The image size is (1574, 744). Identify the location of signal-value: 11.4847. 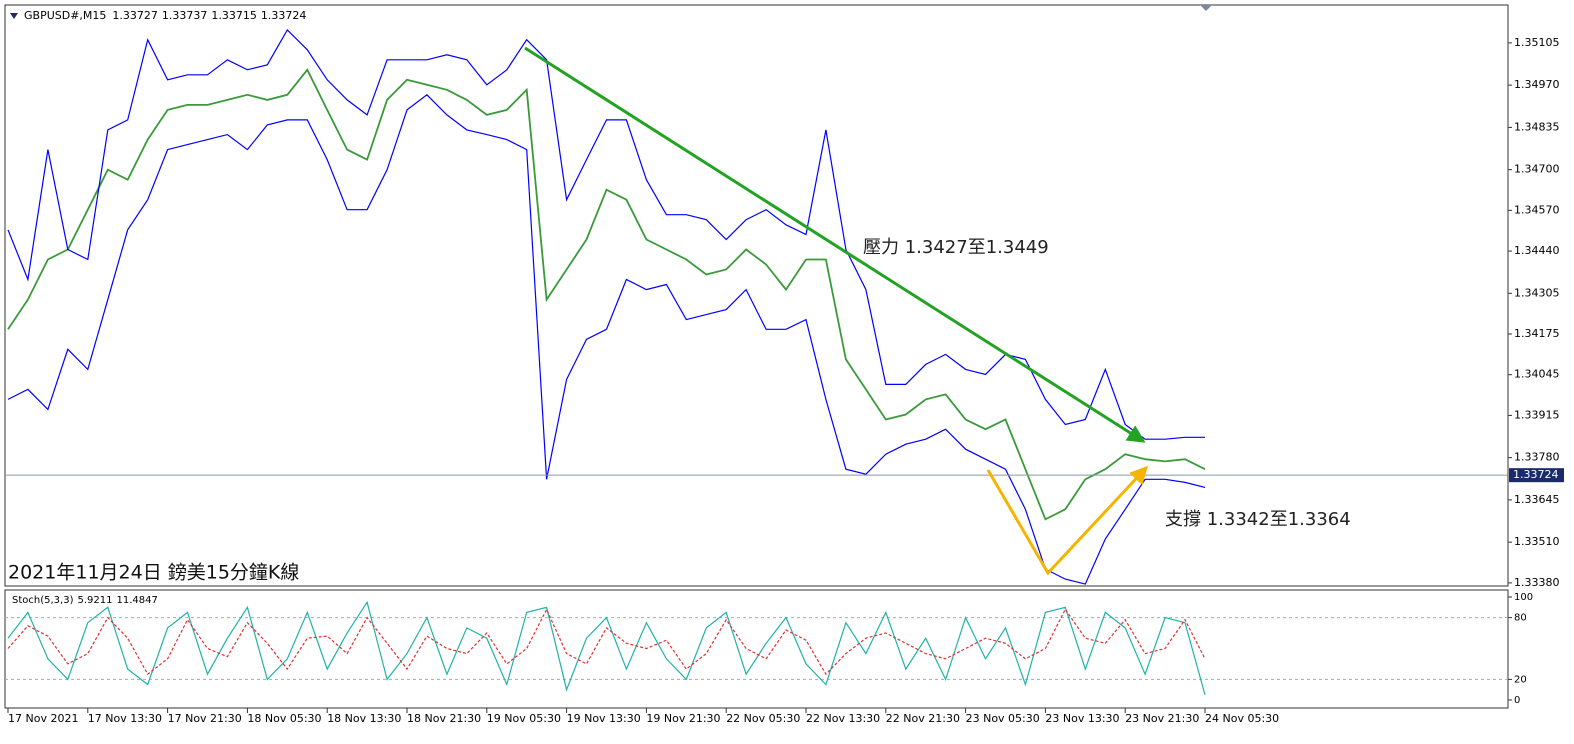
(136, 600).